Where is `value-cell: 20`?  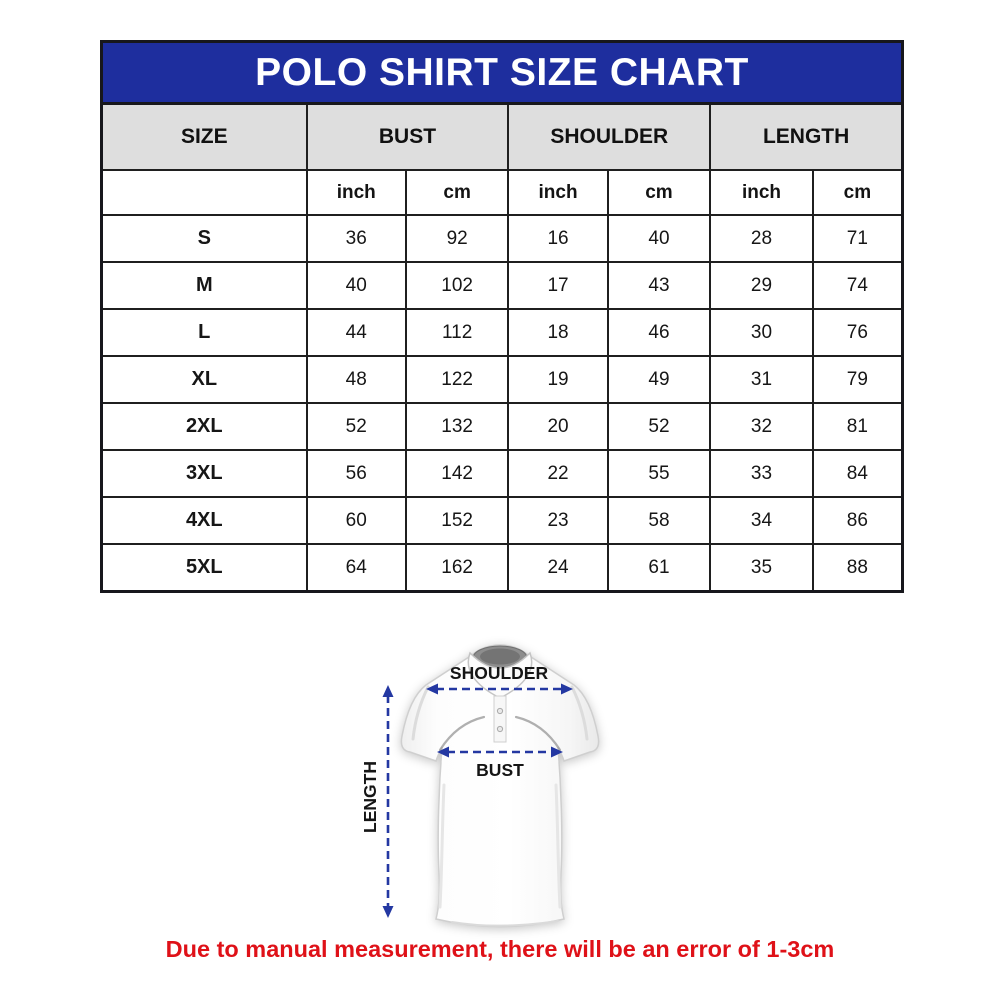 value-cell: 20 is located at coordinates (558, 426).